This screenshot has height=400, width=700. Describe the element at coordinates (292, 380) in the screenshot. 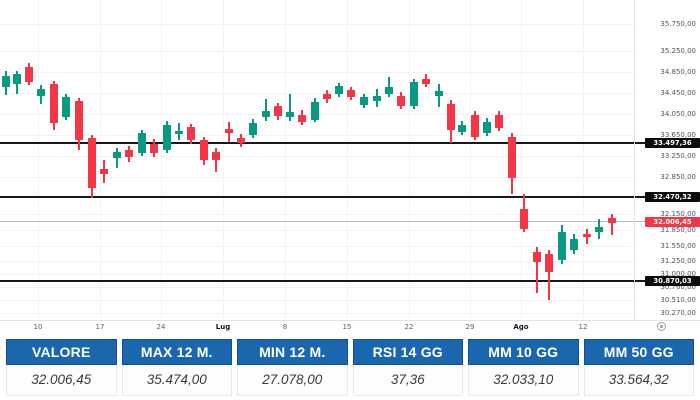

I see `quote-value: 27.078,00` at that location.